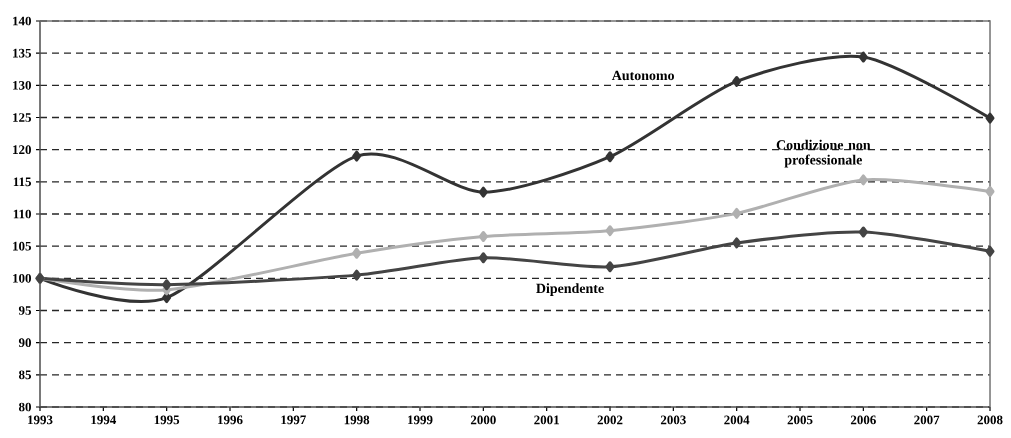 The image size is (1011, 438). What do you see at coordinates (22, 150) in the screenshot?
I see `y-tick-label: 120` at bounding box center [22, 150].